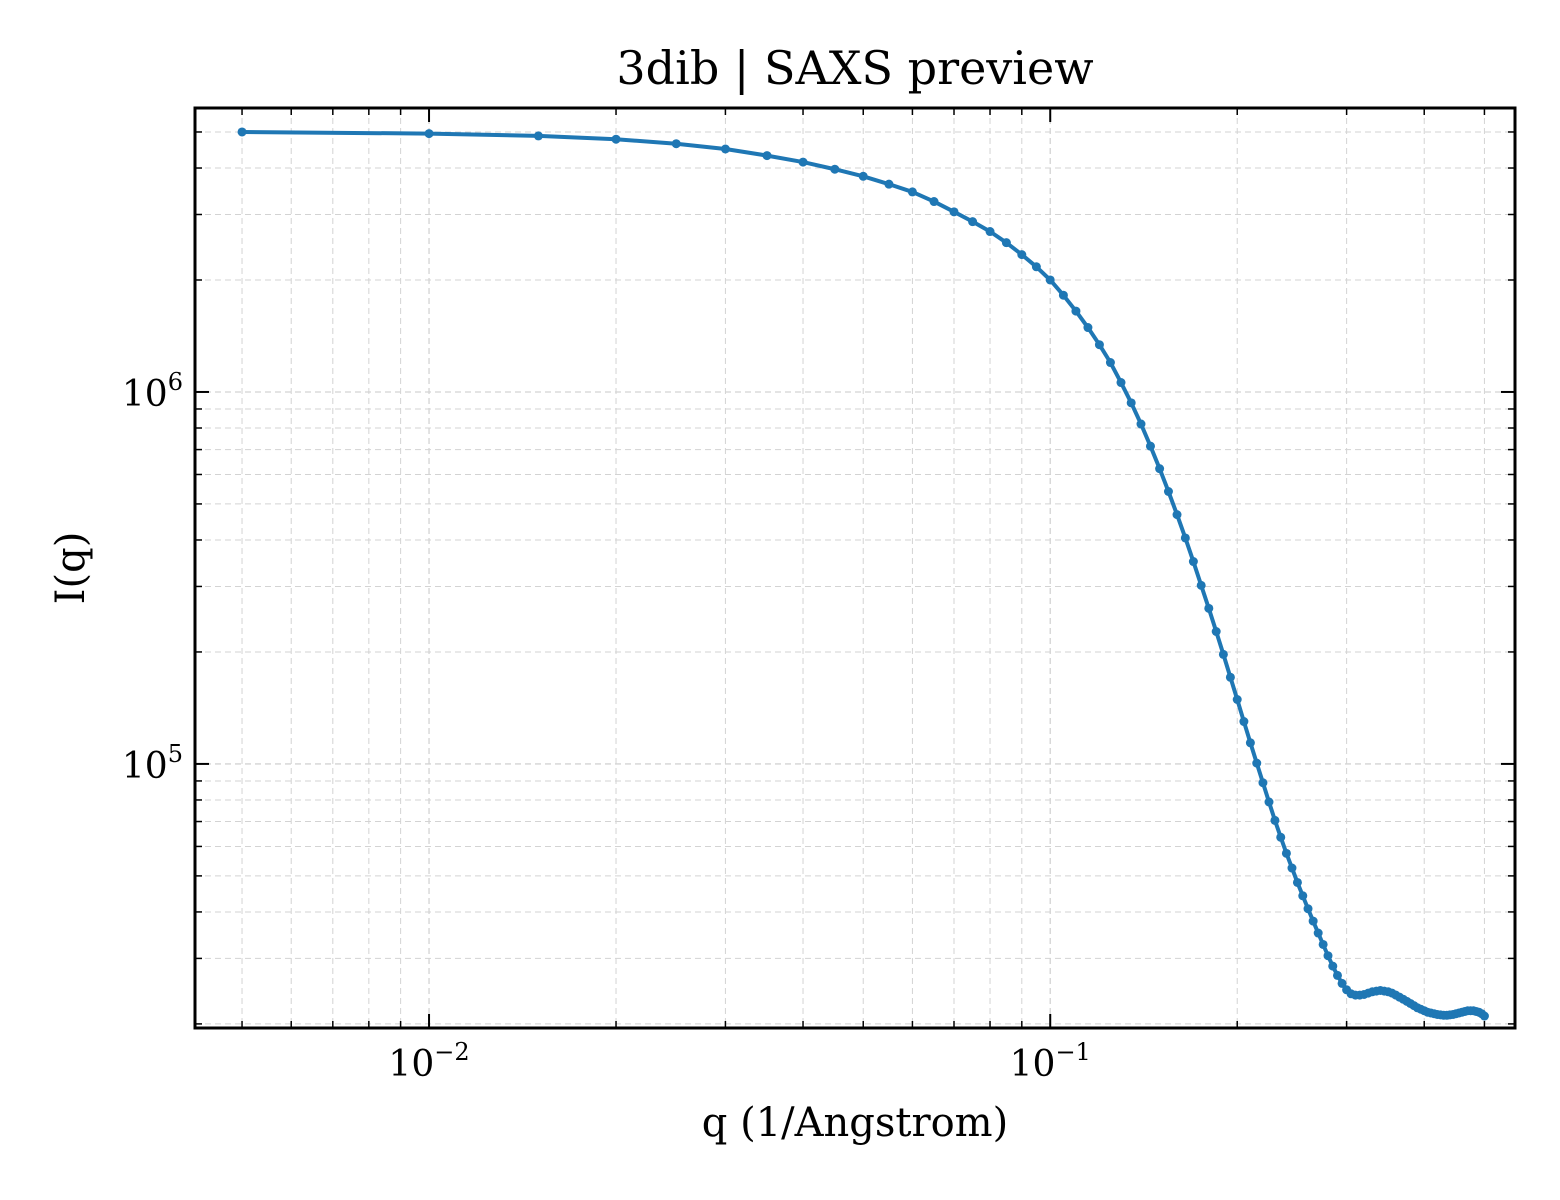  I want to click on chart-title: 3dib | SAXS preview, so click(854, 68).